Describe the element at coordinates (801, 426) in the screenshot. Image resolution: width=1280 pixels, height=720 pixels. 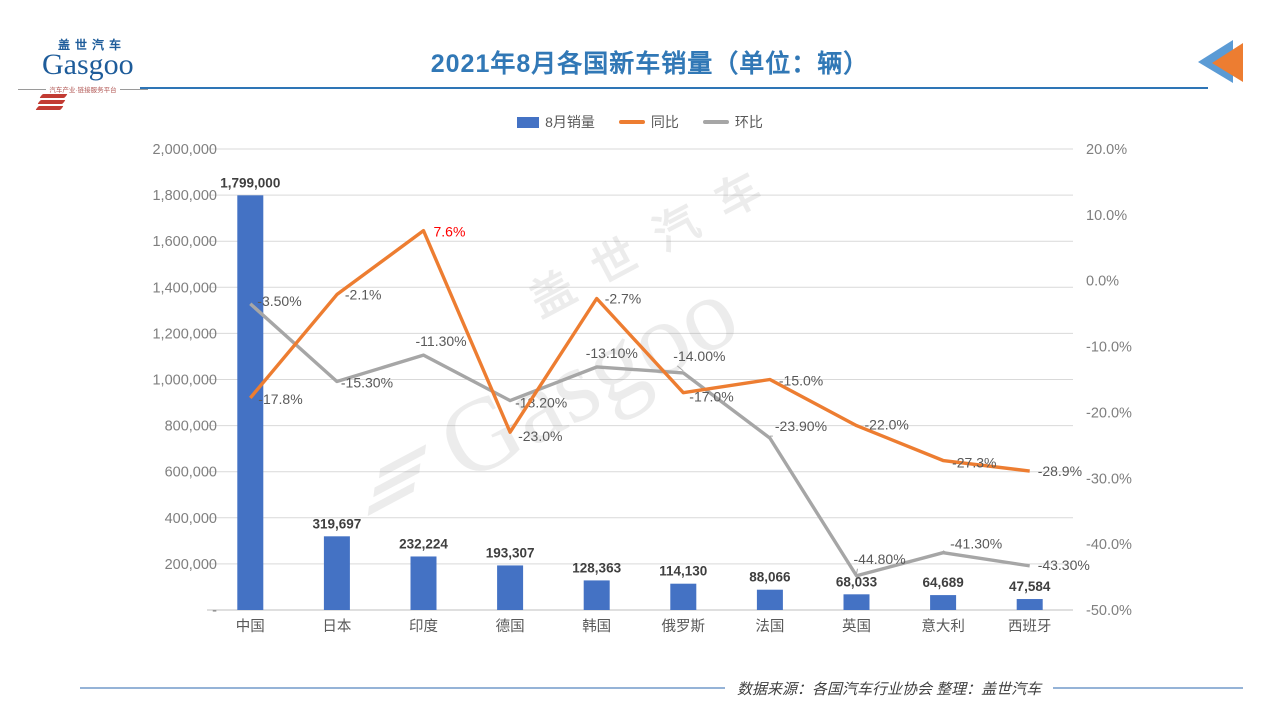
I see `mom-line-label: -23.90%` at that location.